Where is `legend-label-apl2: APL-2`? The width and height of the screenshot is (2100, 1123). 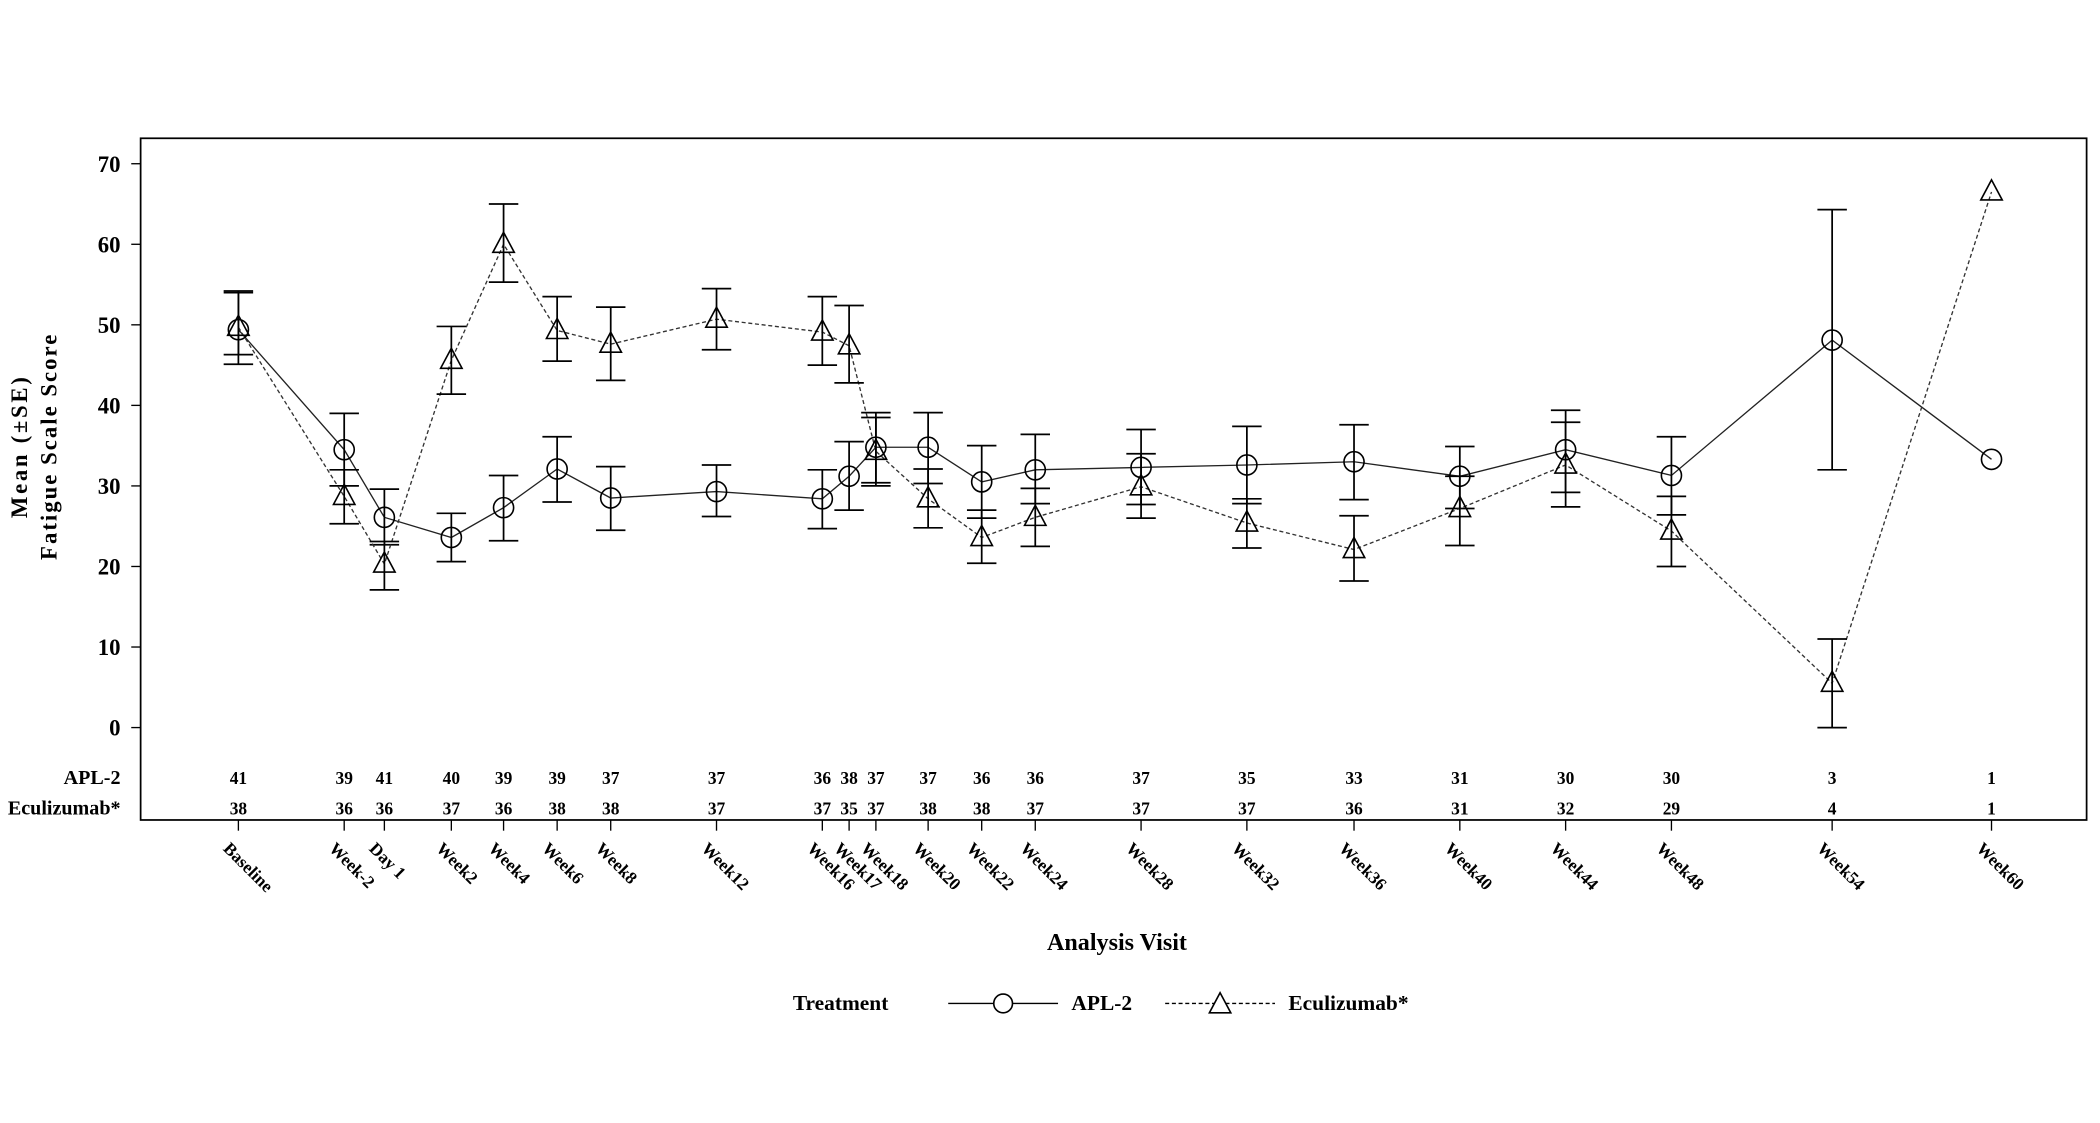
legend-label-apl2: APL-2 is located at coordinates (1101, 1003).